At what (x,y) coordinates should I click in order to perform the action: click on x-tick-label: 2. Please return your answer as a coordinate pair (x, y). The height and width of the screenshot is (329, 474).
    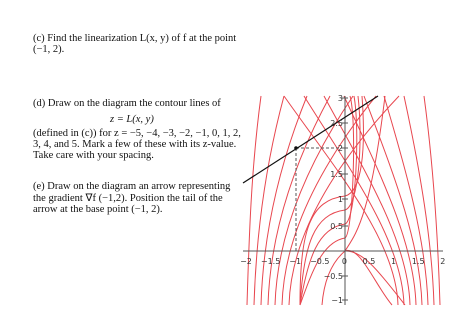
    Looking at the image, I should click on (442, 261).